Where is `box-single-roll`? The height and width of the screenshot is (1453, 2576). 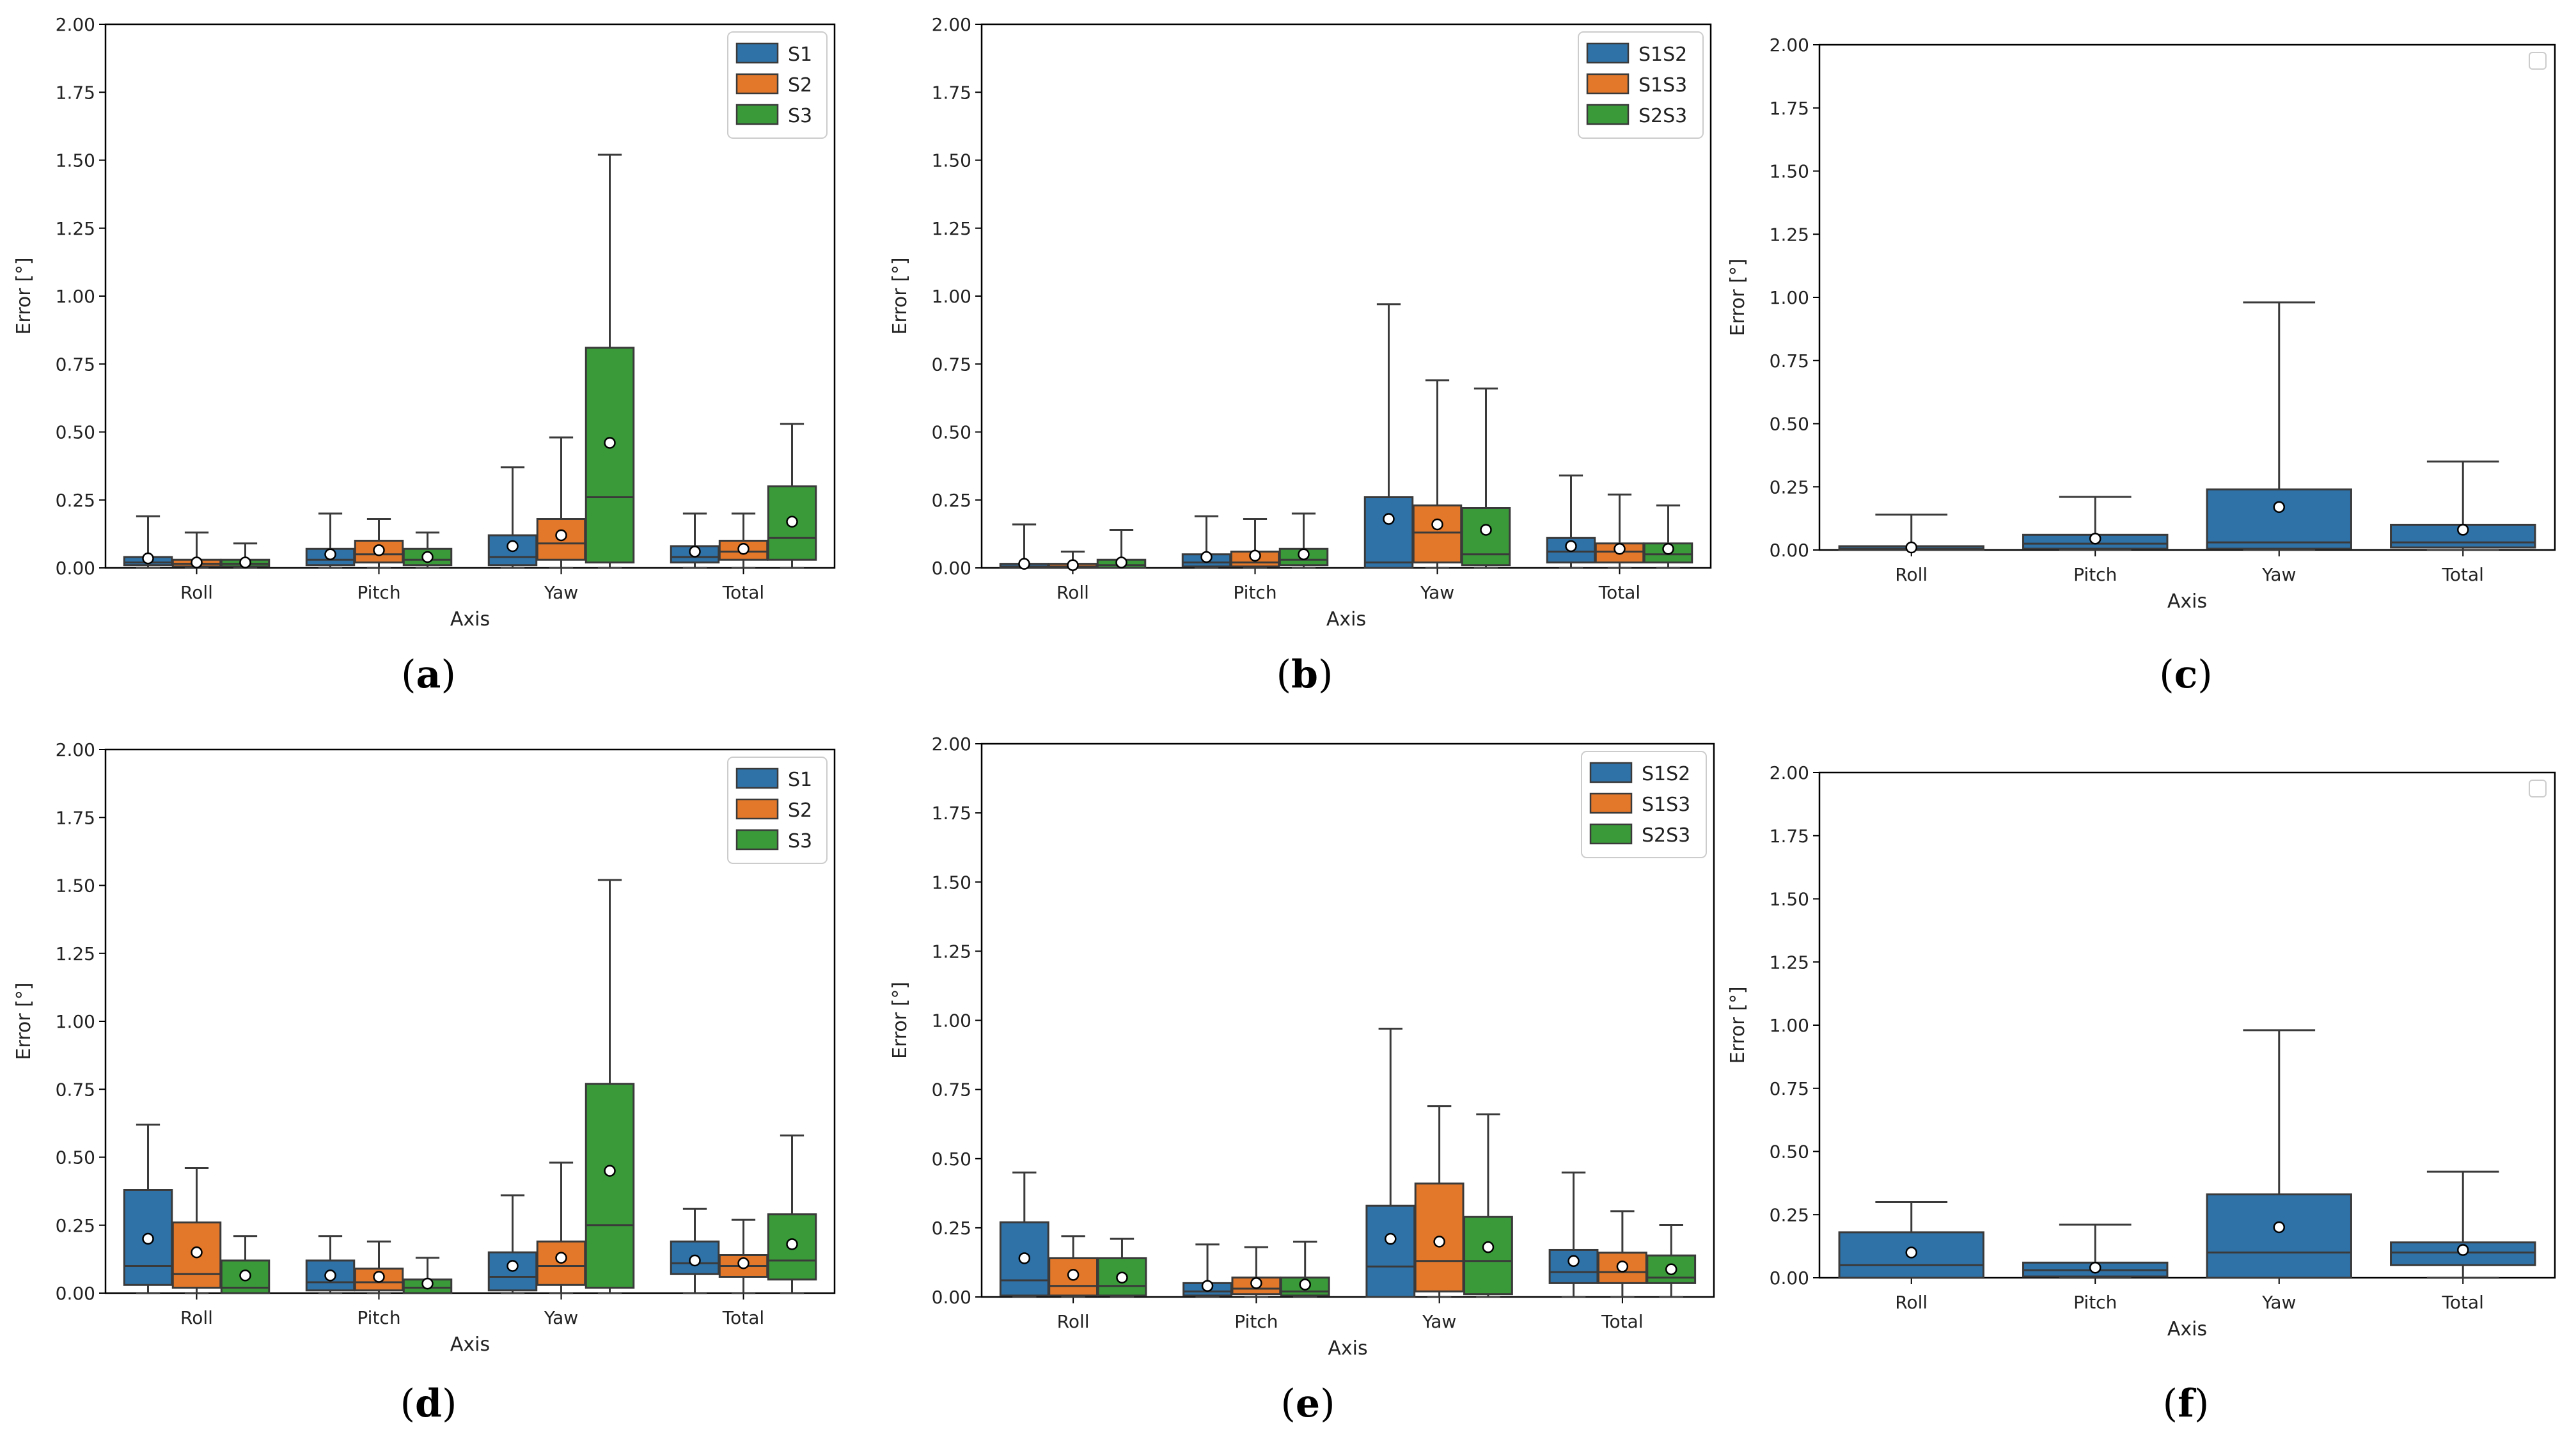
box-single-roll is located at coordinates (1911, 534).